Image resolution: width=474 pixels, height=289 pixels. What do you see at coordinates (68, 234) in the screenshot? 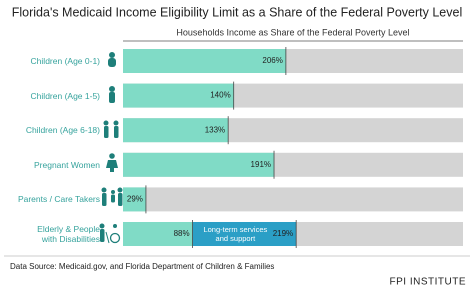
I see `category-label: Elderly & People with Disabilities` at bounding box center [68, 234].